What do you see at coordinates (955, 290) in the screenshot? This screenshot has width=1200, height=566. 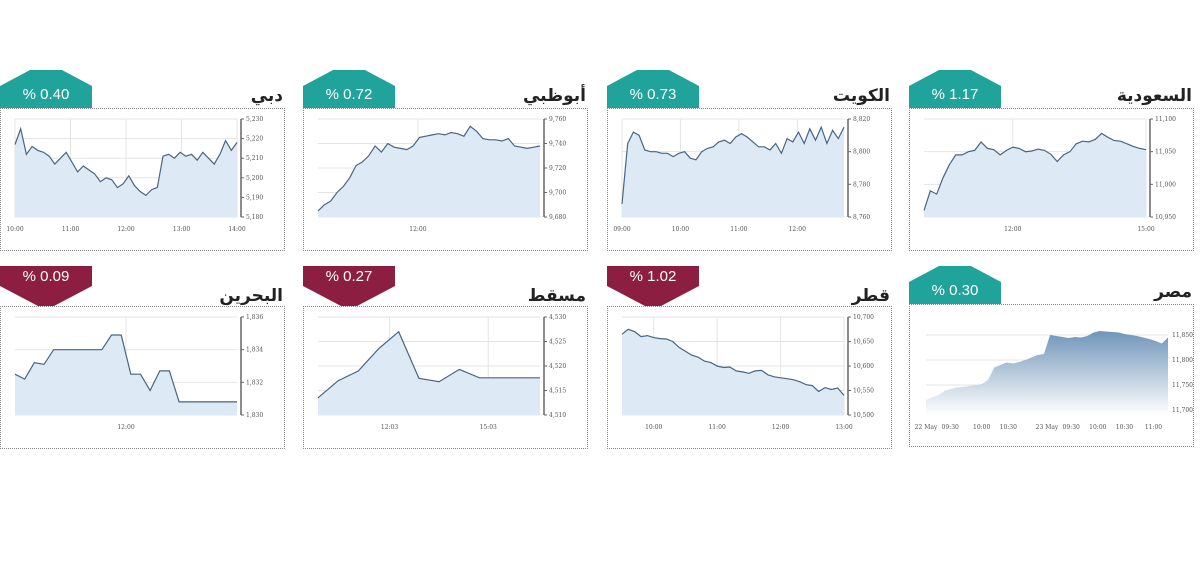 I see `change-percent: % 0.30` at bounding box center [955, 290].